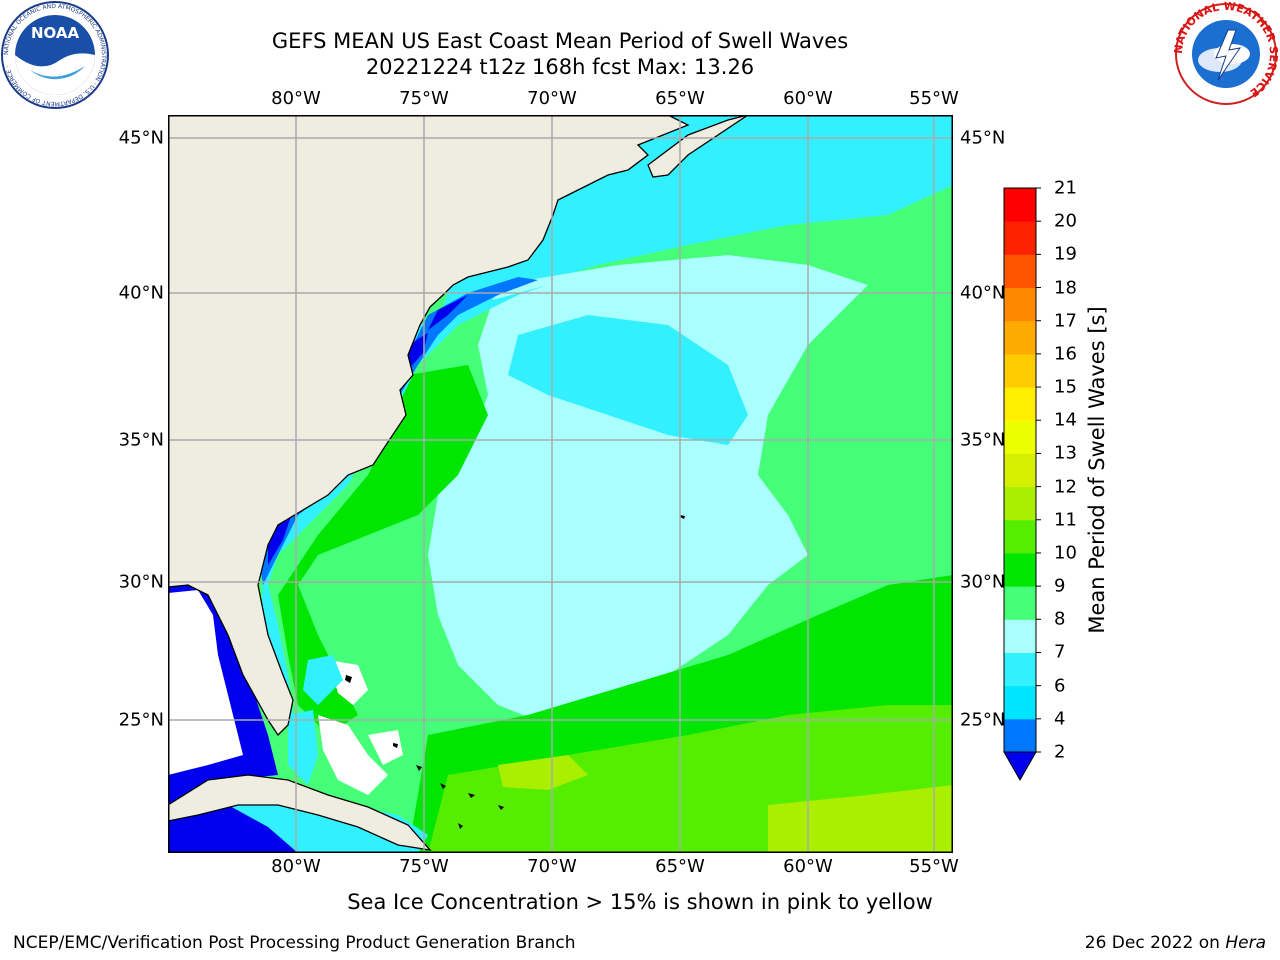 The width and height of the screenshot is (1280, 960). Describe the element at coordinates (1065, 387) in the screenshot. I see `colorbar-tick-label: 15` at that location.